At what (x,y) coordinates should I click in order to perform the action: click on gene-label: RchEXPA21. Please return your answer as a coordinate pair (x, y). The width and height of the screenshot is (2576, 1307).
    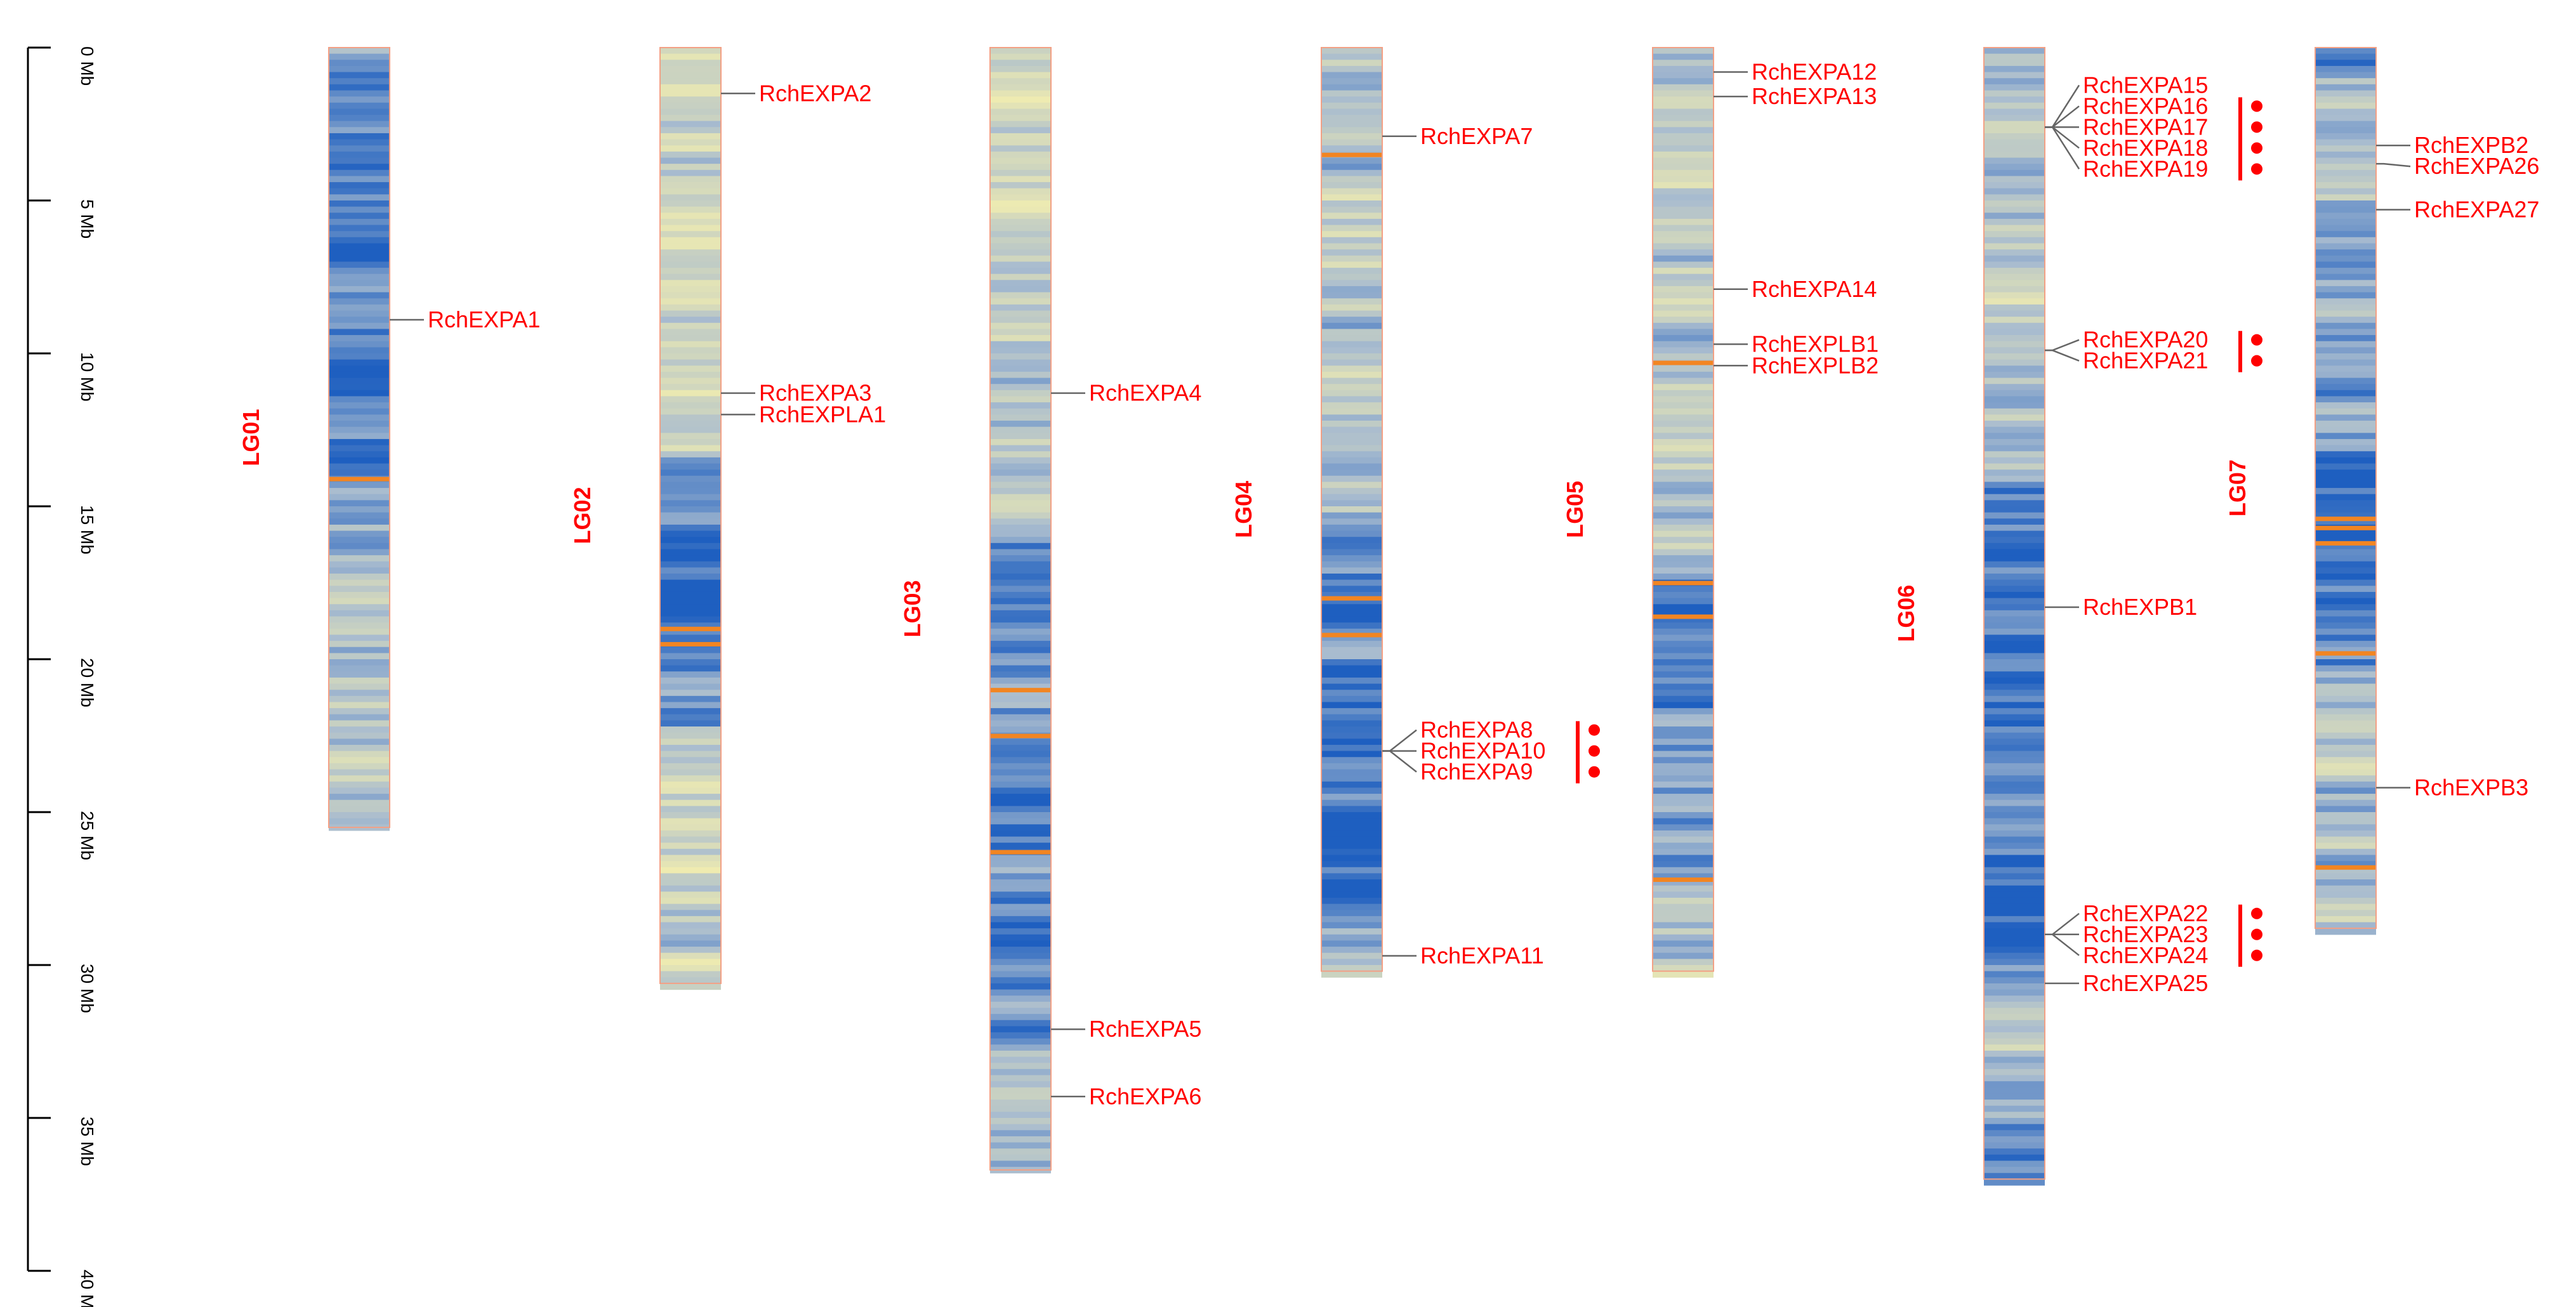
    Looking at the image, I should click on (2145, 361).